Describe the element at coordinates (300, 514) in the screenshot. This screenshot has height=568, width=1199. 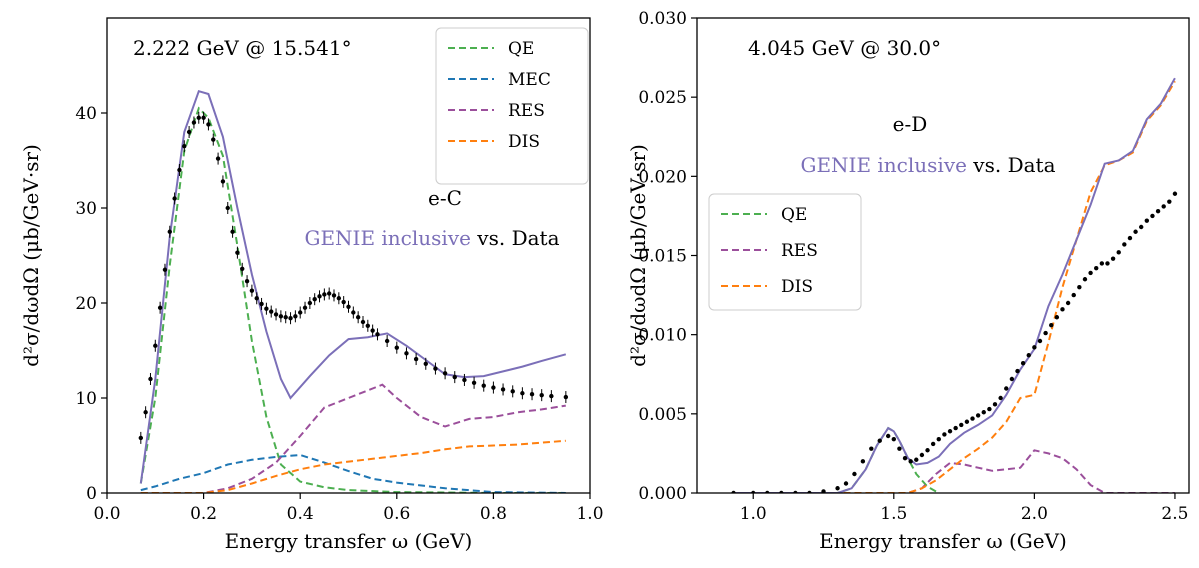
I see `x-tick-label: 0.4` at that location.